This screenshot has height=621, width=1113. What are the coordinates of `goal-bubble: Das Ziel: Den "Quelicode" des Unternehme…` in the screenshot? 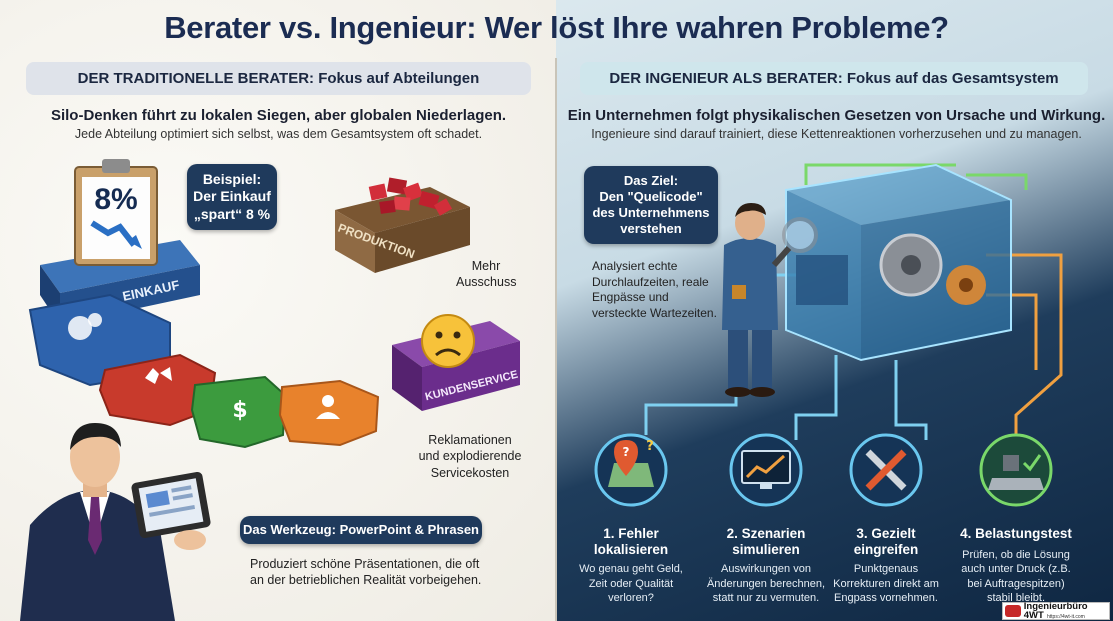 It's located at (651, 205).